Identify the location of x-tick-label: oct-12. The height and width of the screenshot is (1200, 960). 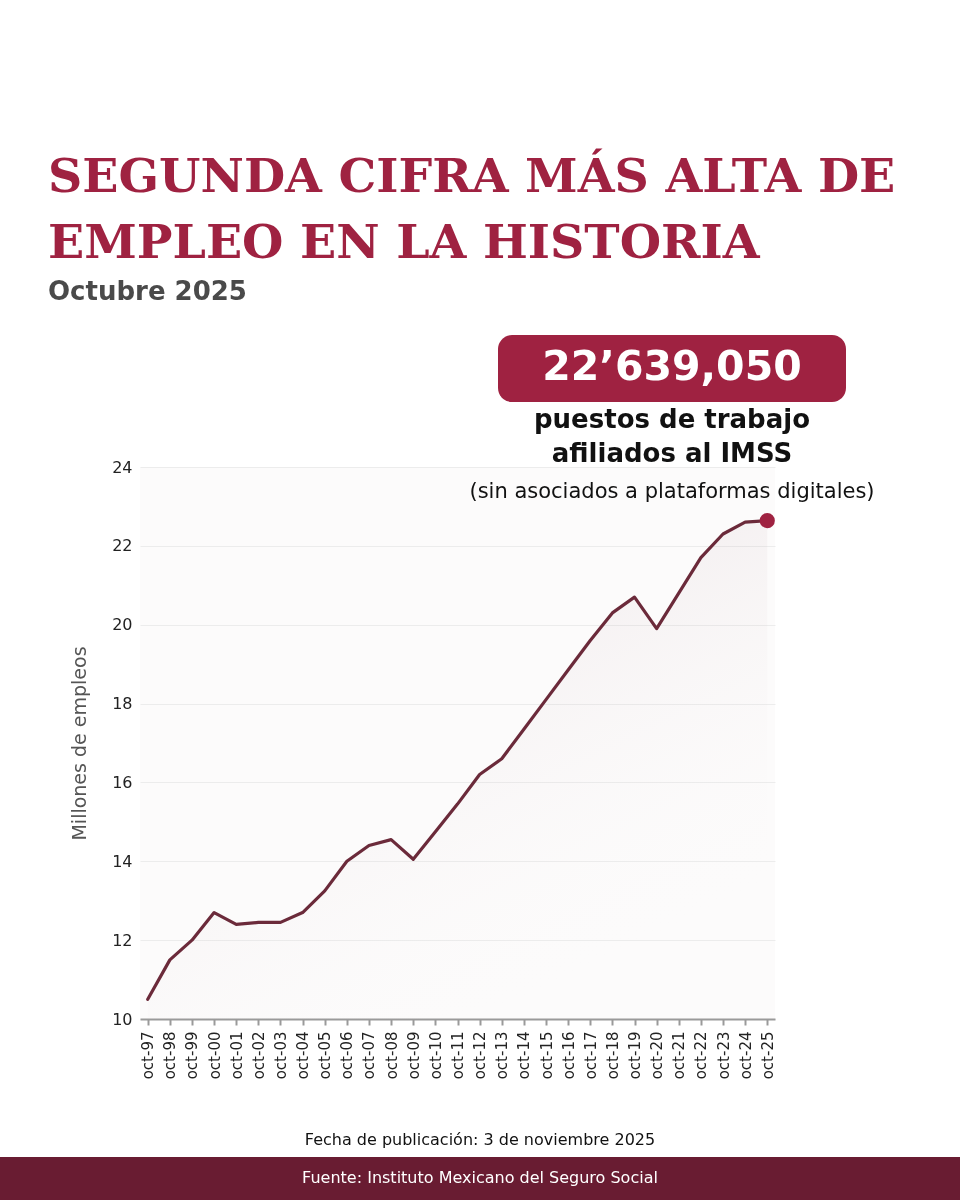
(480, 1055).